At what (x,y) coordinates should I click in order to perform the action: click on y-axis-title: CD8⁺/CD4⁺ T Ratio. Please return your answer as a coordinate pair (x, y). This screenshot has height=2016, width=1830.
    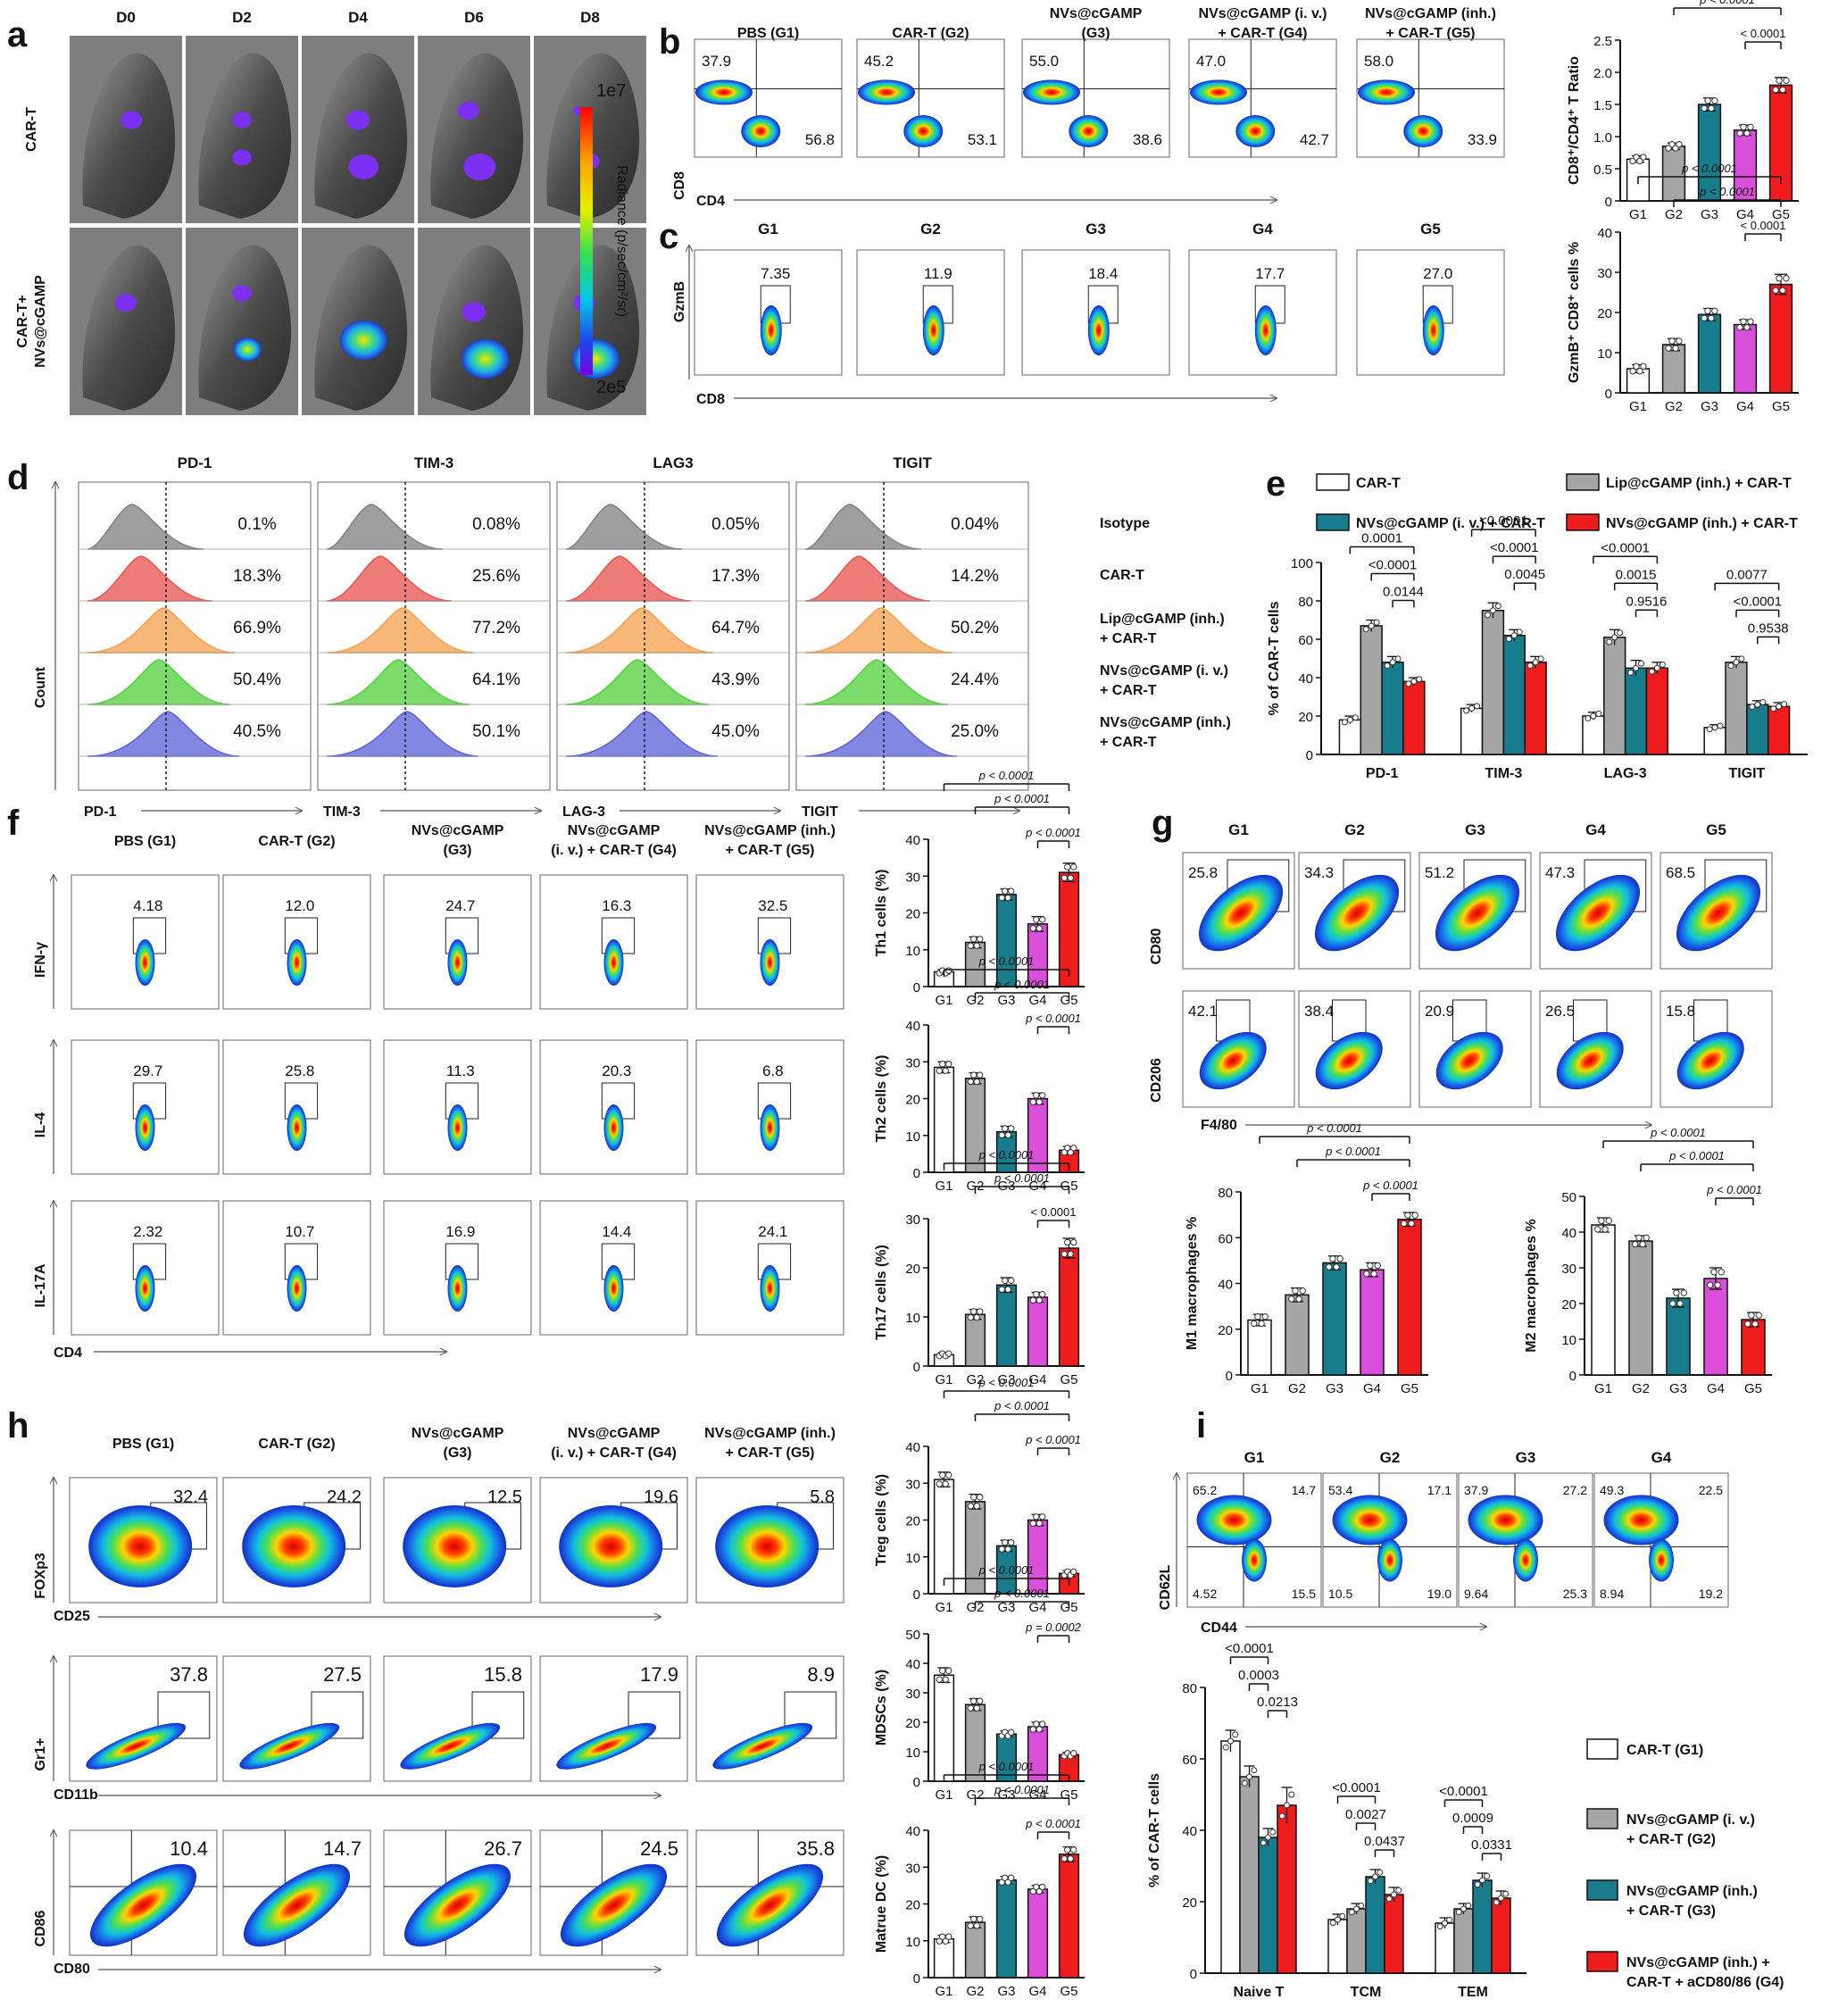
    Looking at the image, I should click on (1574, 120).